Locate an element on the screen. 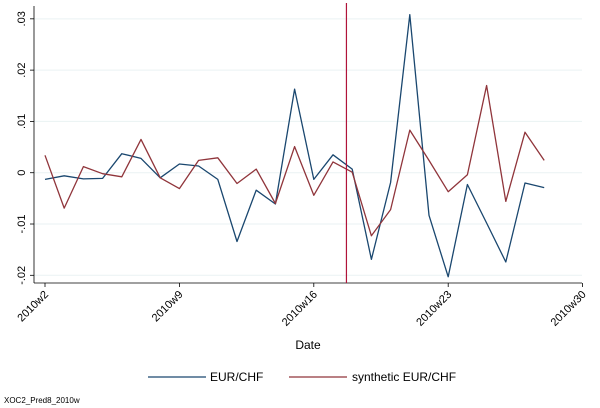 The height and width of the screenshot is (408, 600). legend-label-eurchf: EUR/CHF is located at coordinates (236, 377).